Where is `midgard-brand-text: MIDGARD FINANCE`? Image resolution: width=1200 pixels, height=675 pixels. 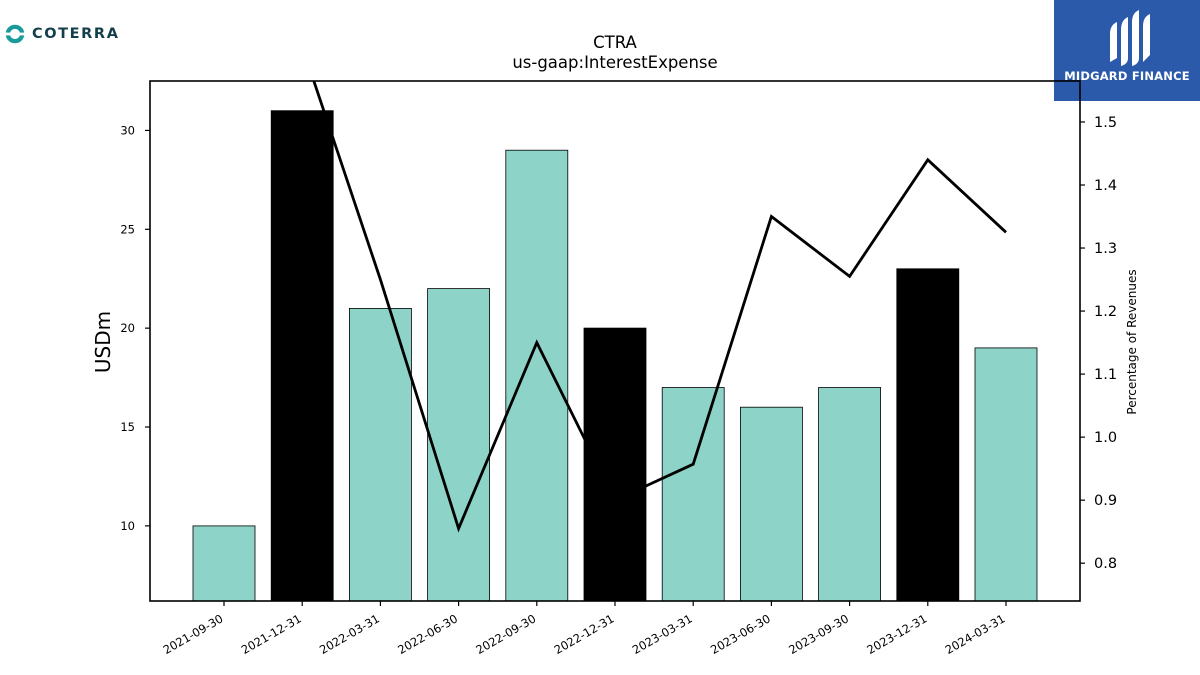 midgard-brand-text: MIDGARD FINANCE is located at coordinates (1127, 76).